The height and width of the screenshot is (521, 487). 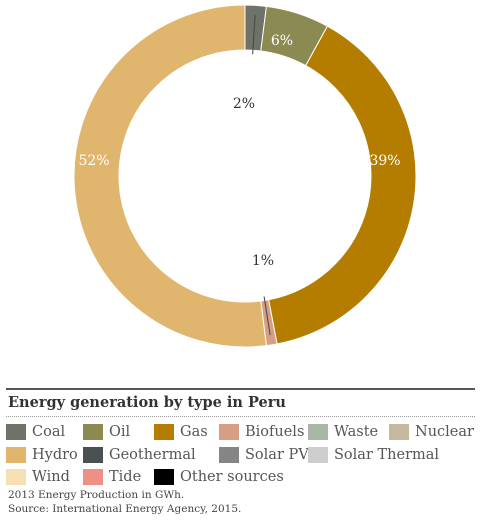 What do you see at coordinates (356, 432) in the screenshot?
I see `legend-label-waste: Waste` at bounding box center [356, 432].